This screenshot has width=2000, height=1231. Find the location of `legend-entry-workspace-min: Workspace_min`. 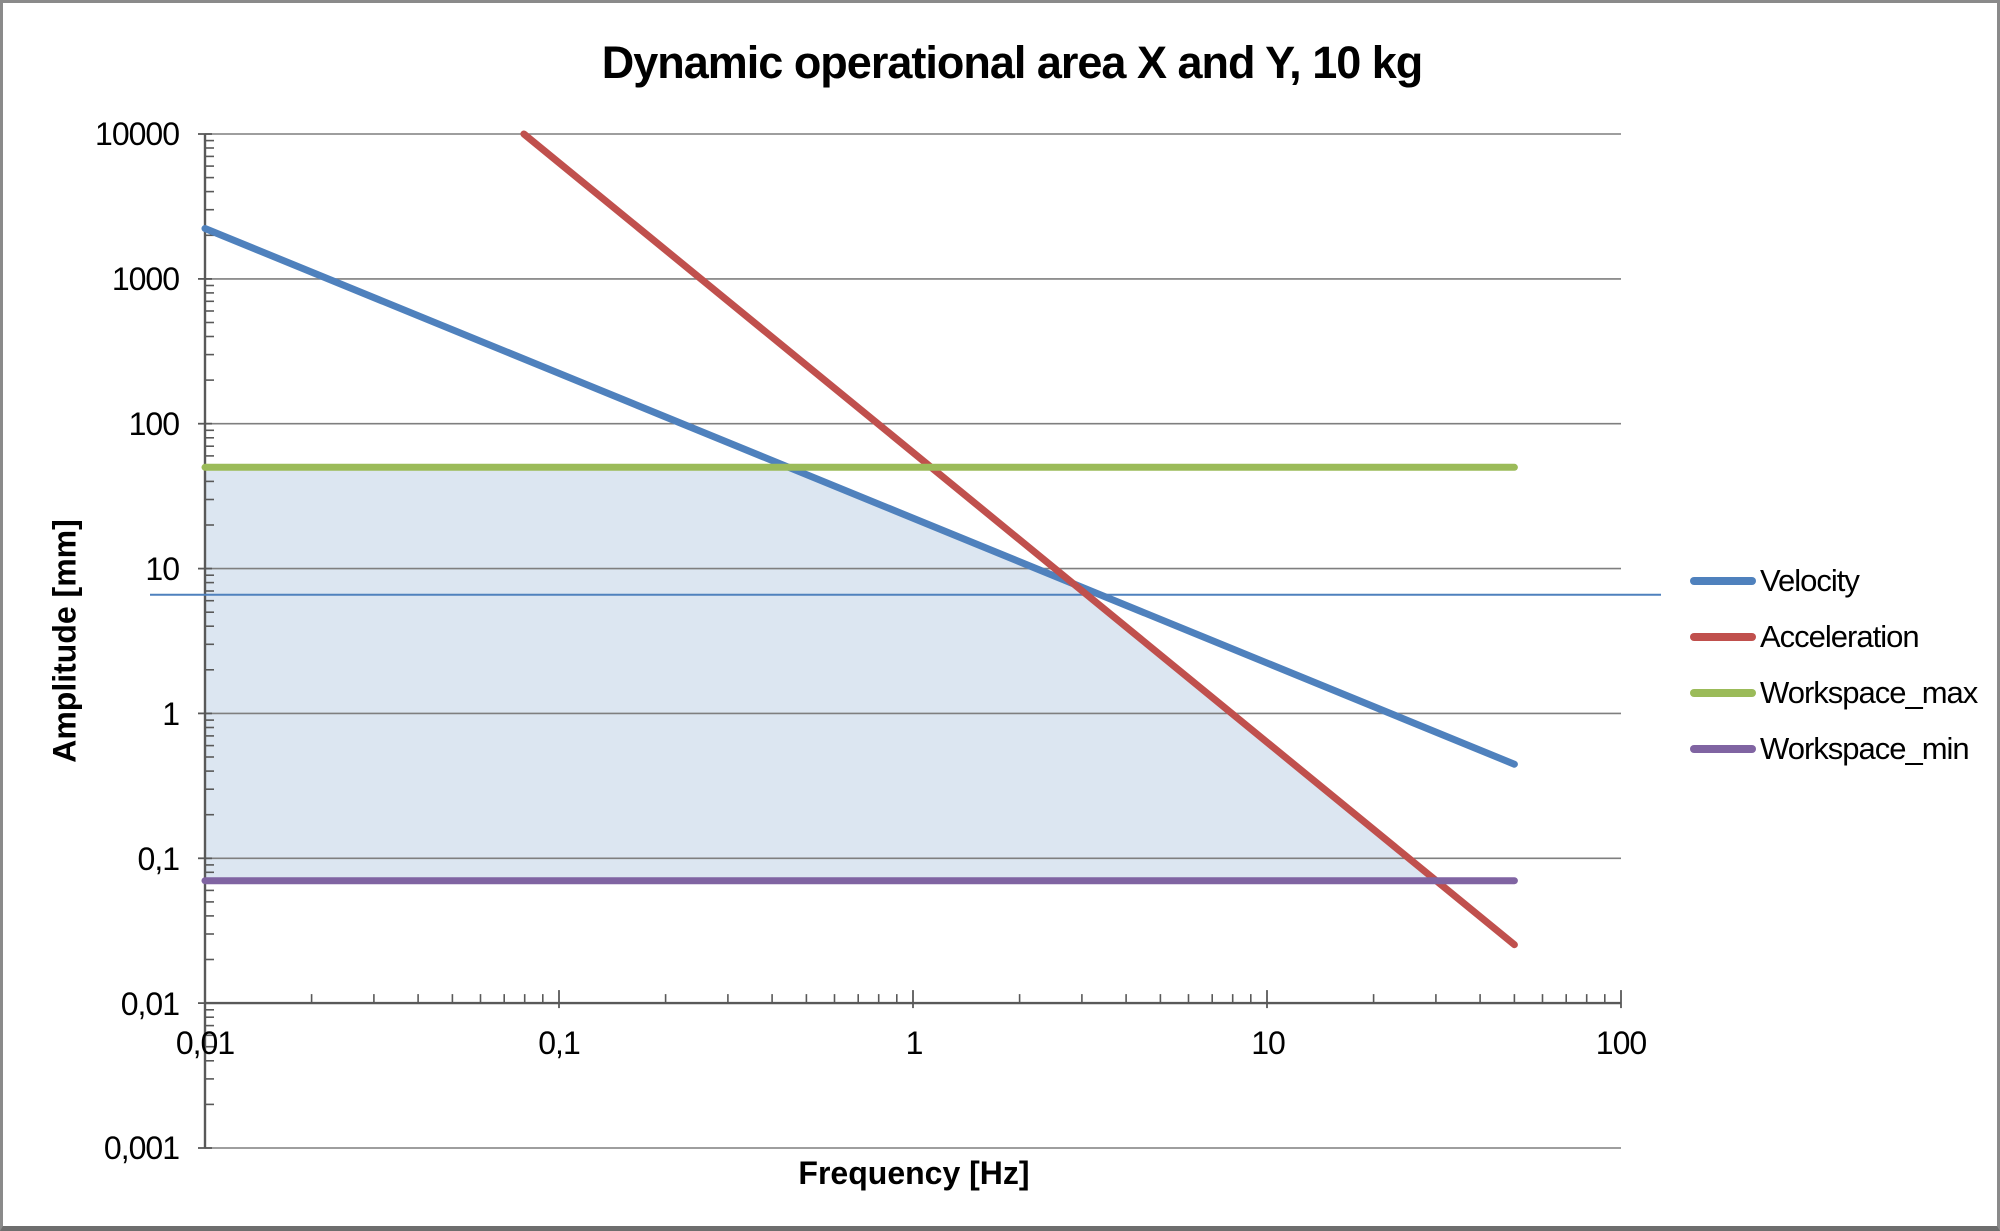

legend-entry-workspace-min: Workspace_min is located at coordinates (1840, 749).